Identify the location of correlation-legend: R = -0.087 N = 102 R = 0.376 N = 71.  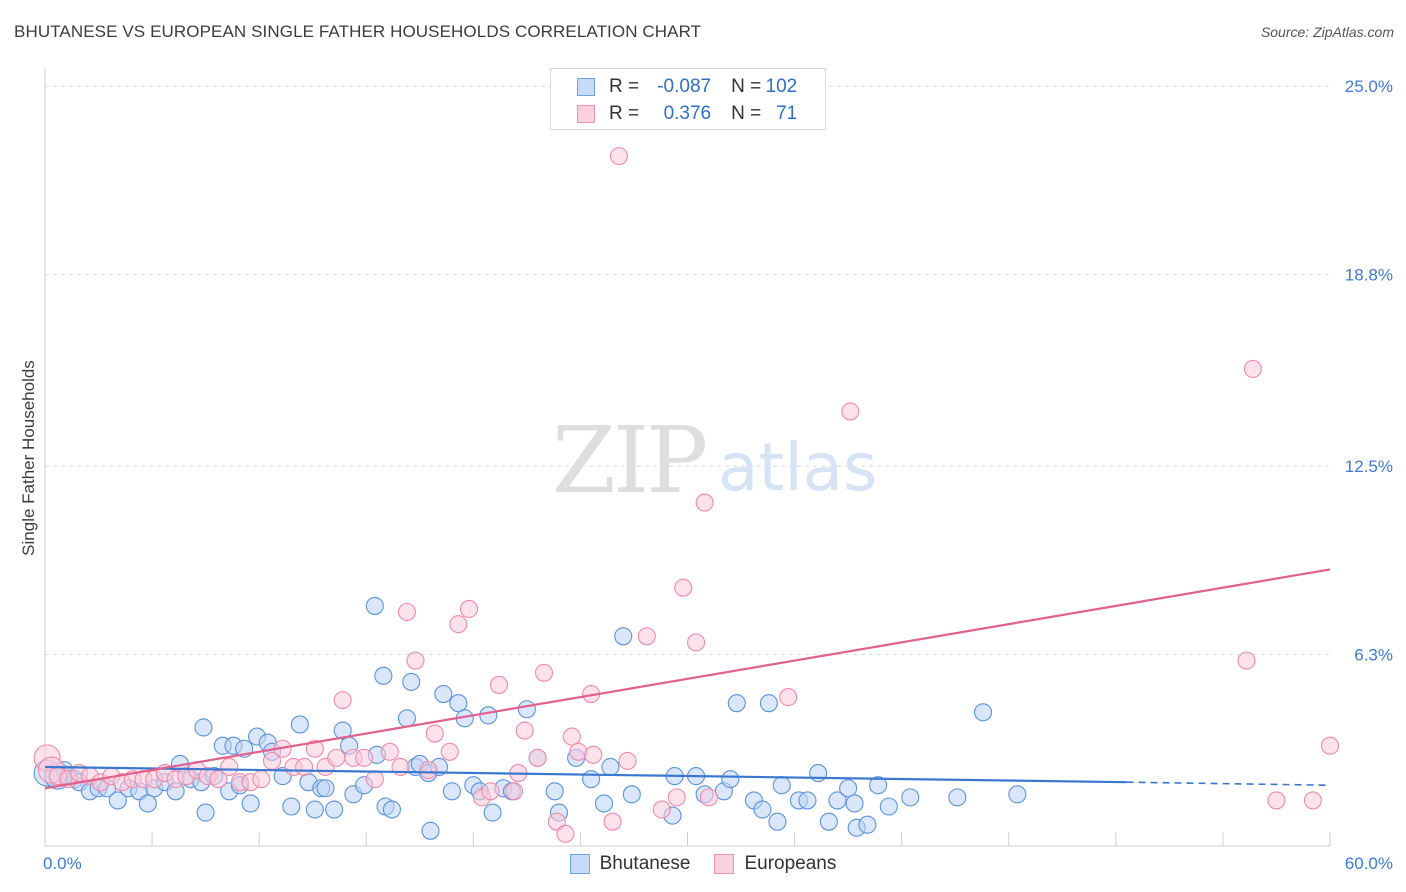
(688, 99).